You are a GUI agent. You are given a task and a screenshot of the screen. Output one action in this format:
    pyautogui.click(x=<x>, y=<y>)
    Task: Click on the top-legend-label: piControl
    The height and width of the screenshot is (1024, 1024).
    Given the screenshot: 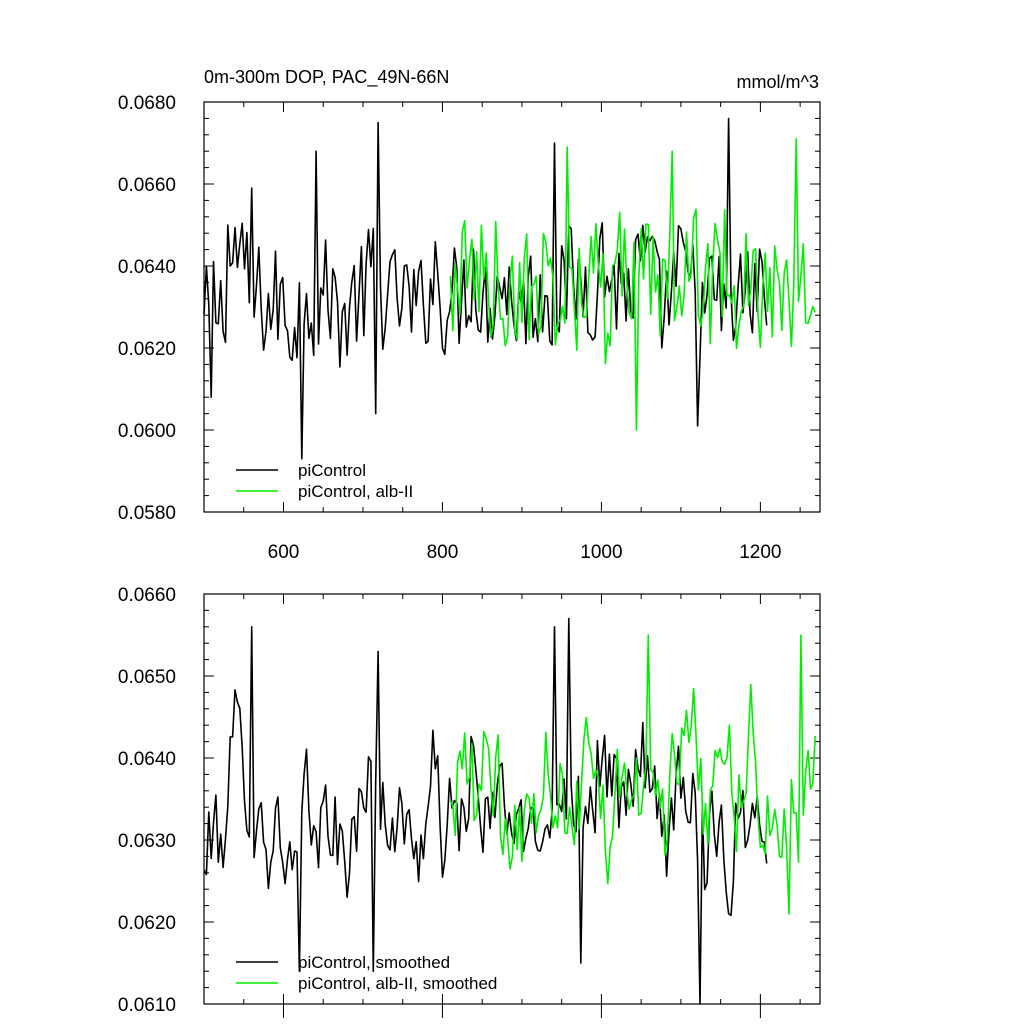 What is the action you would take?
    pyautogui.click(x=332, y=470)
    